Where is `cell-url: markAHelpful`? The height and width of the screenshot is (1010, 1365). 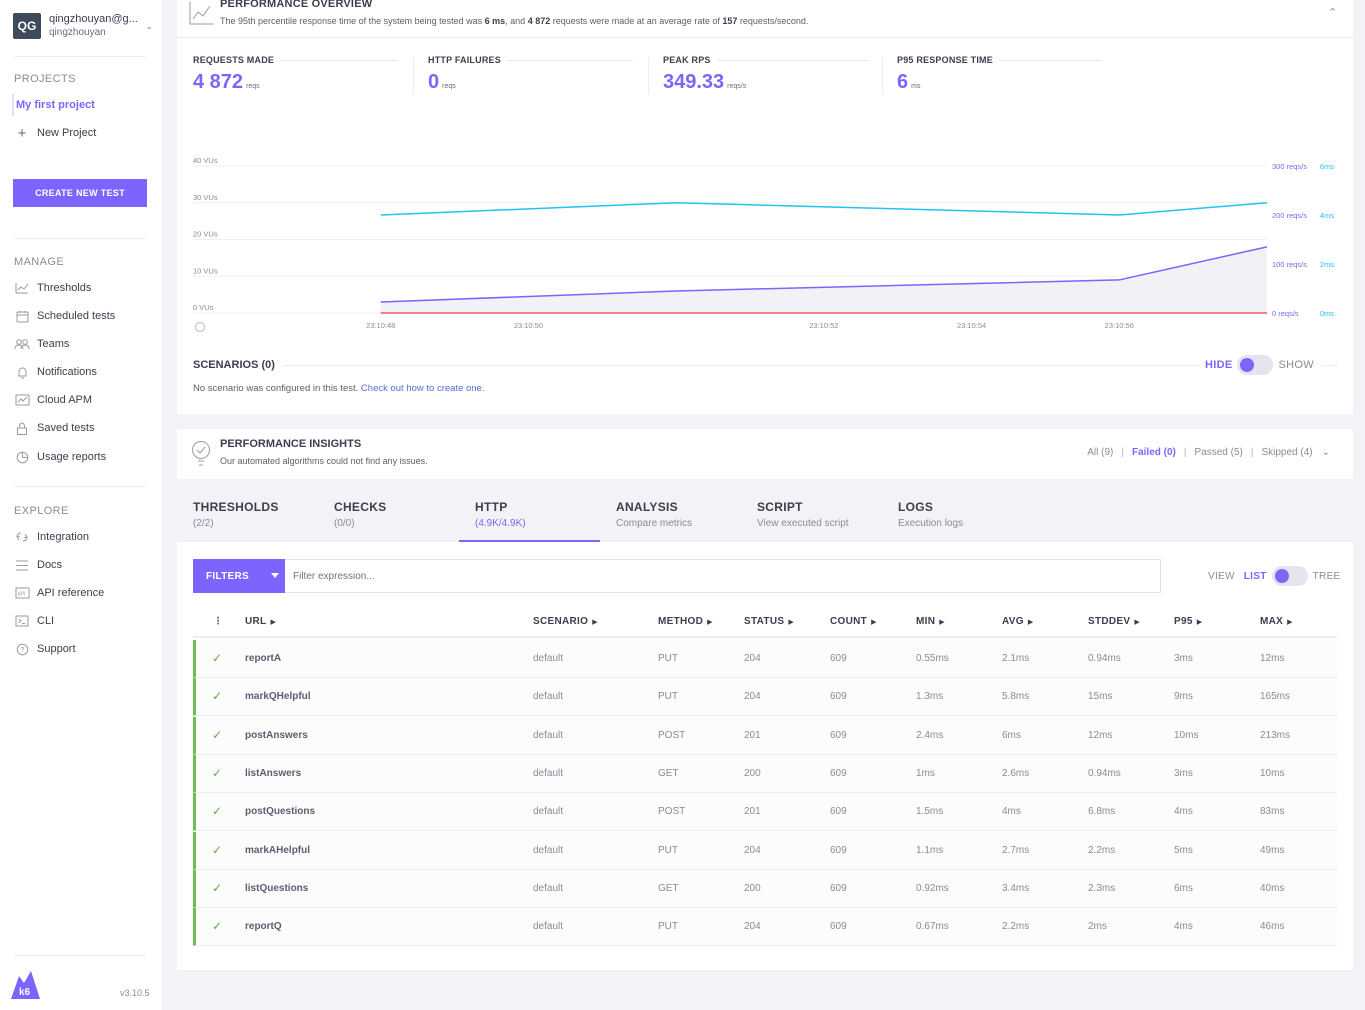
cell-url: markAHelpful is located at coordinates (278, 850).